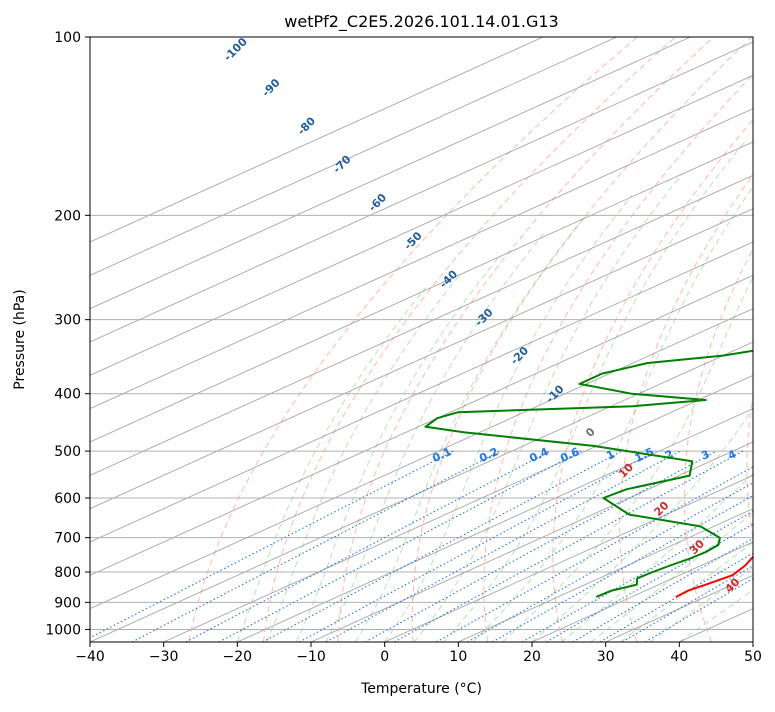  I want to click on dry-adiabat-label: -70, so click(341, 164).